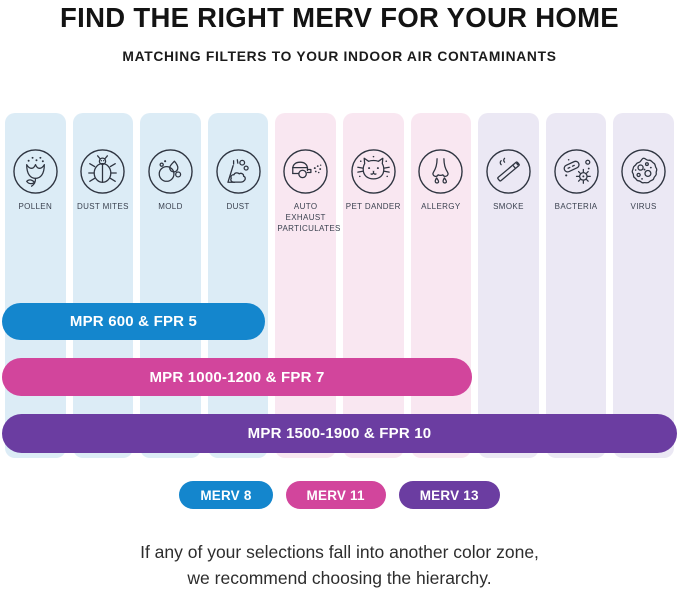  I want to click on column-label: PET DANDER, so click(373, 206).